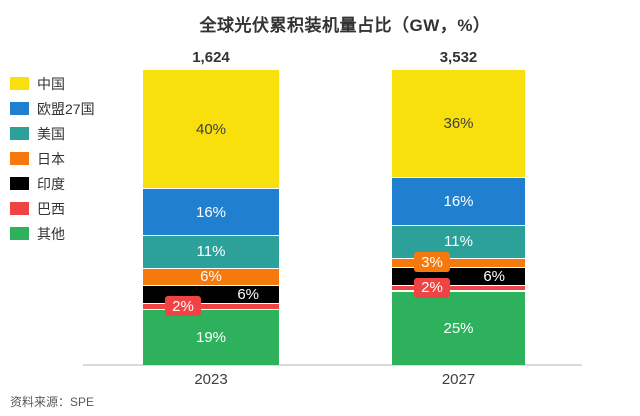  I want to click on legend-label: 巴西, so click(51, 208).